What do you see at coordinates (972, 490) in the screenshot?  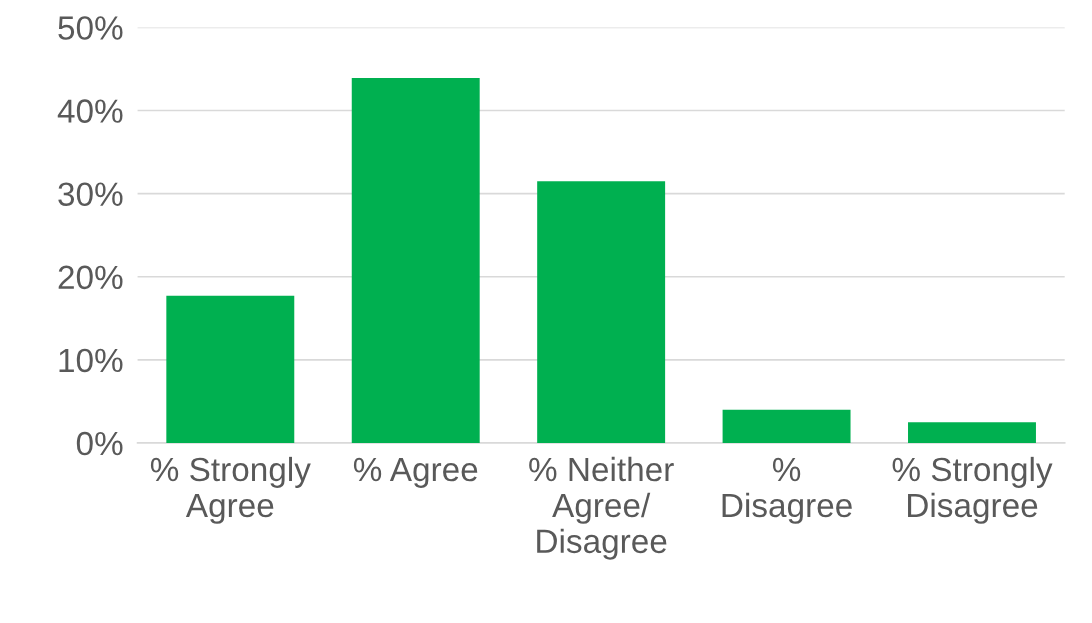 I see `x-tick-label: % Strongly Disagree` at bounding box center [972, 490].